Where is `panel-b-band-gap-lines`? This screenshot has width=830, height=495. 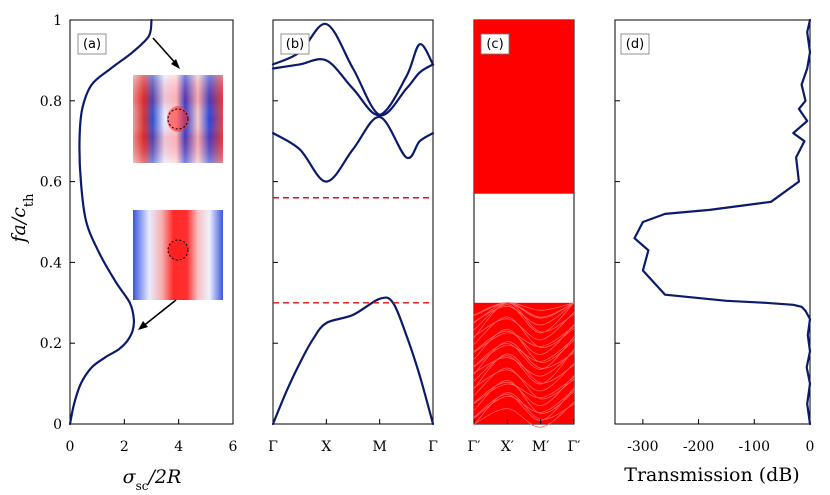
panel-b-band-gap-lines is located at coordinates (353, 250).